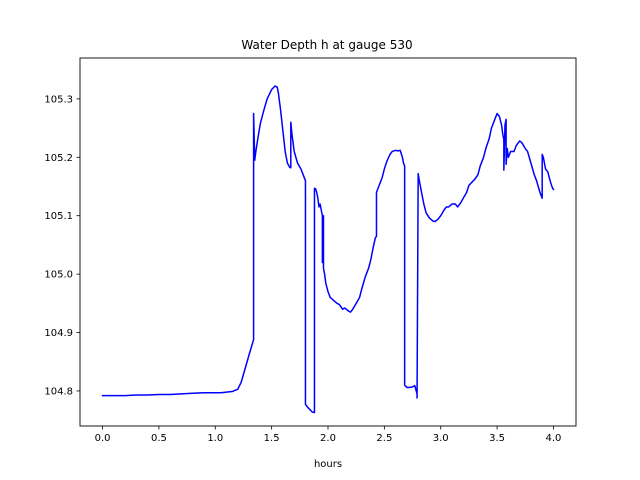 The image size is (640, 480). I want to click on x-tick-label: 0.5, so click(159, 438).